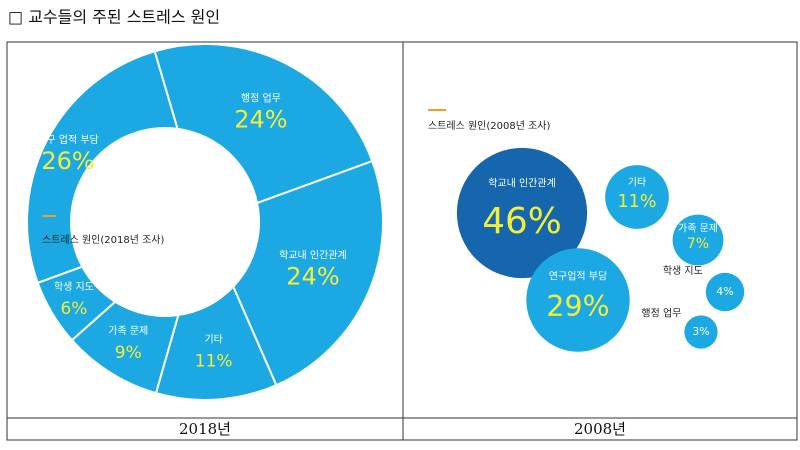 Image resolution: width=800 pixels, height=450 pixels. Describe the element at coordinates (577, 306) in the screenshot. I see `value-label: 29%` at that location.